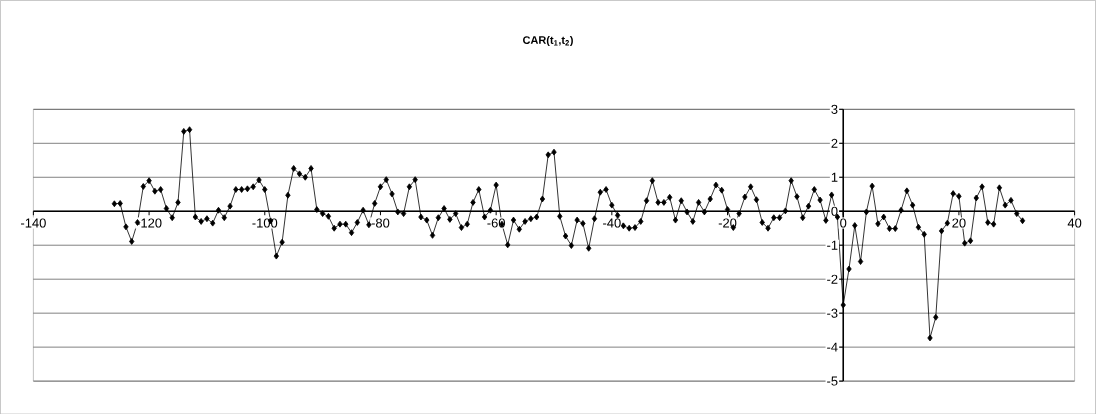 This screenshot has height=414, width=1096. Describe the element at coordinates (496, 223) in the screenshot. I see `x-tick-label: -60` at that location.